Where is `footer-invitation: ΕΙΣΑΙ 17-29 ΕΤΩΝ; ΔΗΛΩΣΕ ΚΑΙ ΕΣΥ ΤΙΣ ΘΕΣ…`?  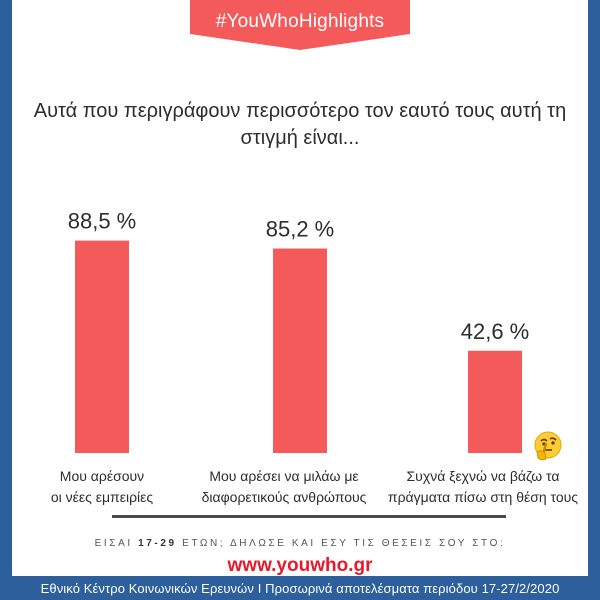
footer-invitation: ΕΙΣΑΙ 17-29 ΕΤΩΝ; ΔΗΛΩΣΕ ΚΑΙ ΕΣΥ ΤΙΣ ΘΕΣ… is located at coordinates (300, 543).